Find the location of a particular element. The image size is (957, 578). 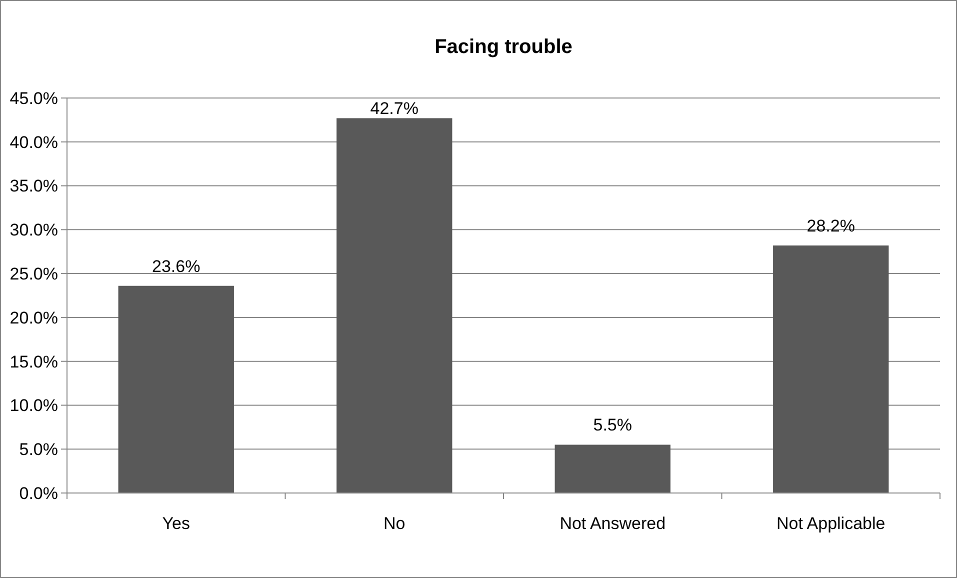

y-tick-label: 20.0% is located at coordinates (34, 318).